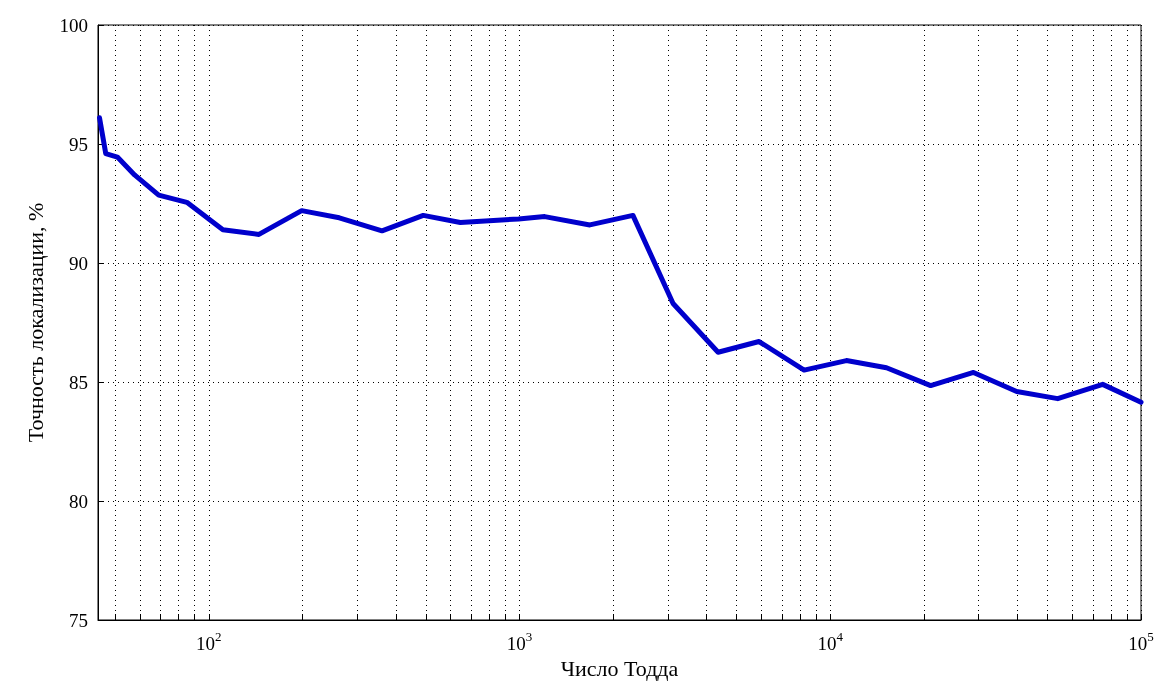 This screenshot has height=698, width=1164. What do you see at coordinates (78, 620) in the screenshot?
I see `y-tick-label: 75` at bounding box center [78, 620].